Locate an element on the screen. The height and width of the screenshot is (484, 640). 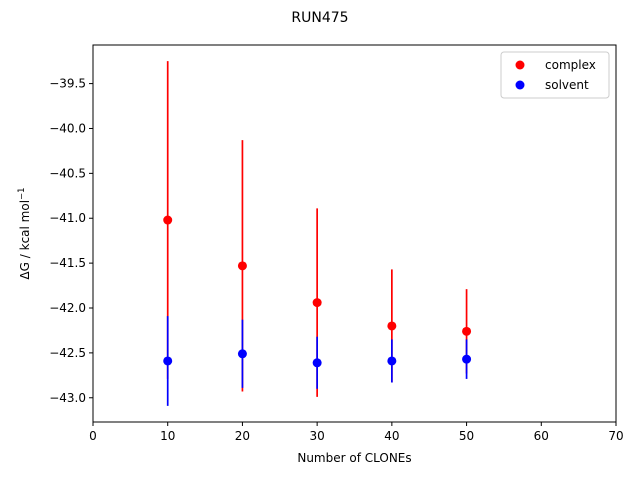
legend-box is located at coordinates (555, 75).